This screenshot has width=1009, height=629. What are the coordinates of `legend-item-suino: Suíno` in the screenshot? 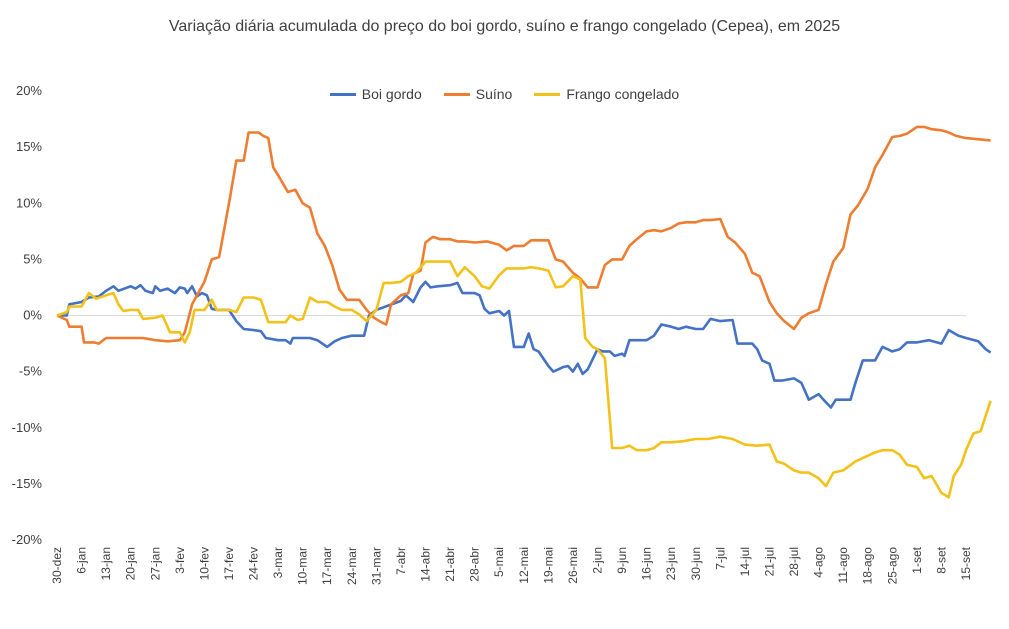 It's located at (478, 94).